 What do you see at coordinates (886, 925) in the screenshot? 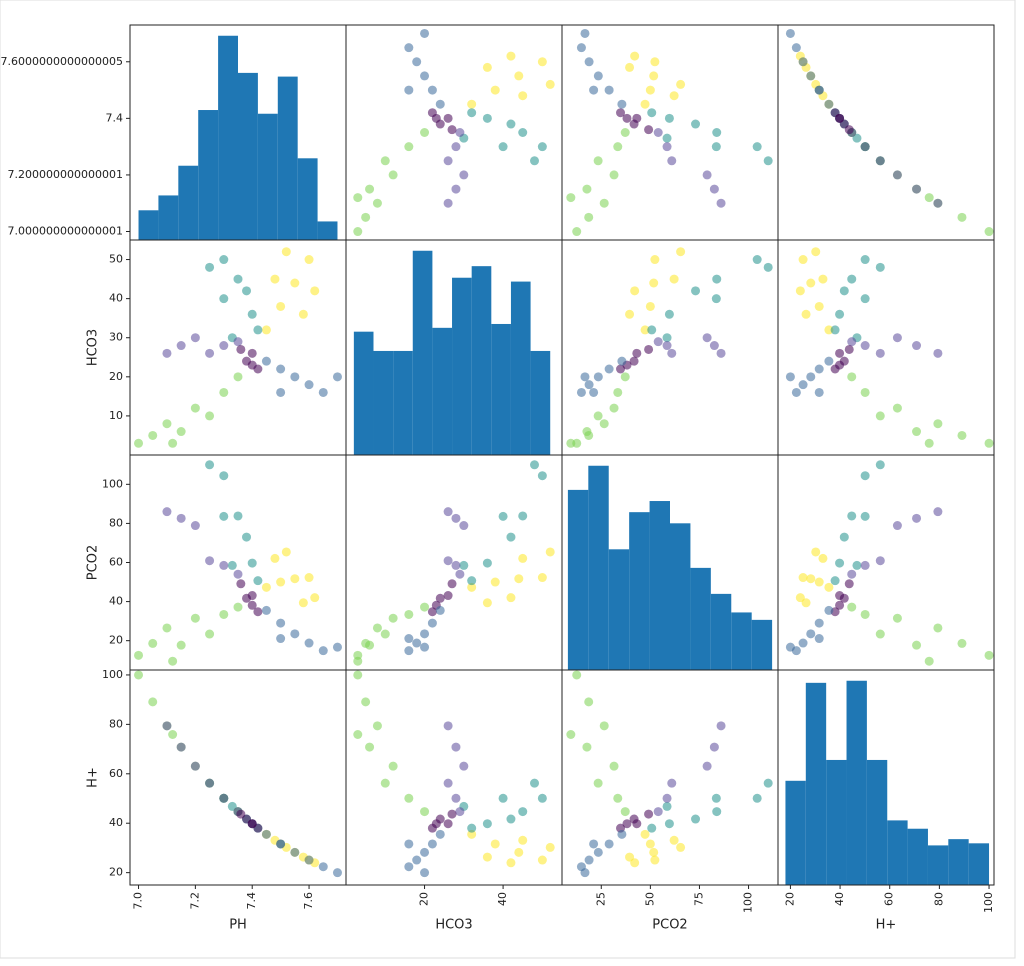
I see `x-axis-label: H+` at bounding box center [886, 925].